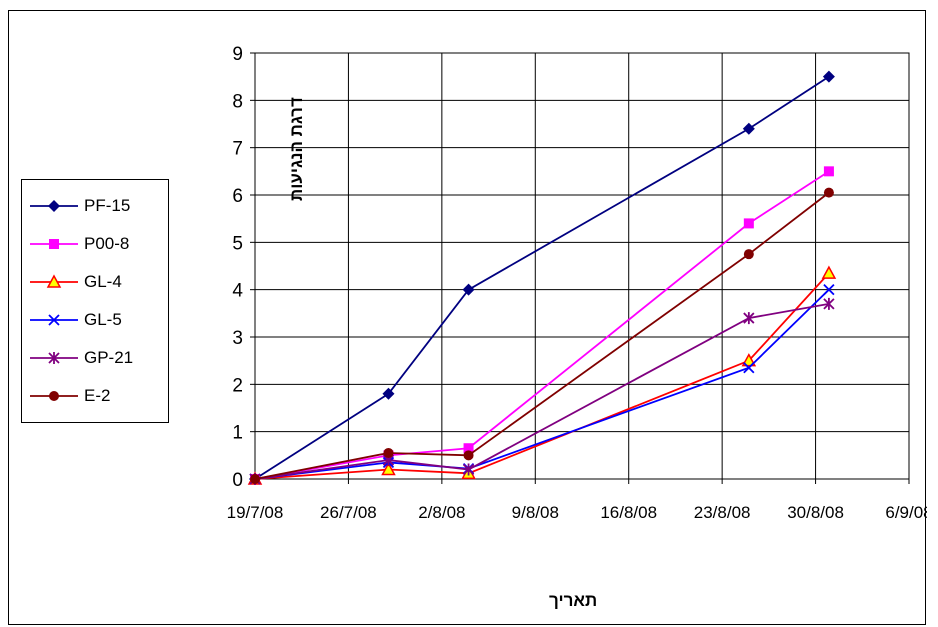  Describe the element at coordinates (97, 395) in the screenshot. I see `legend-label: E-2` at that location.